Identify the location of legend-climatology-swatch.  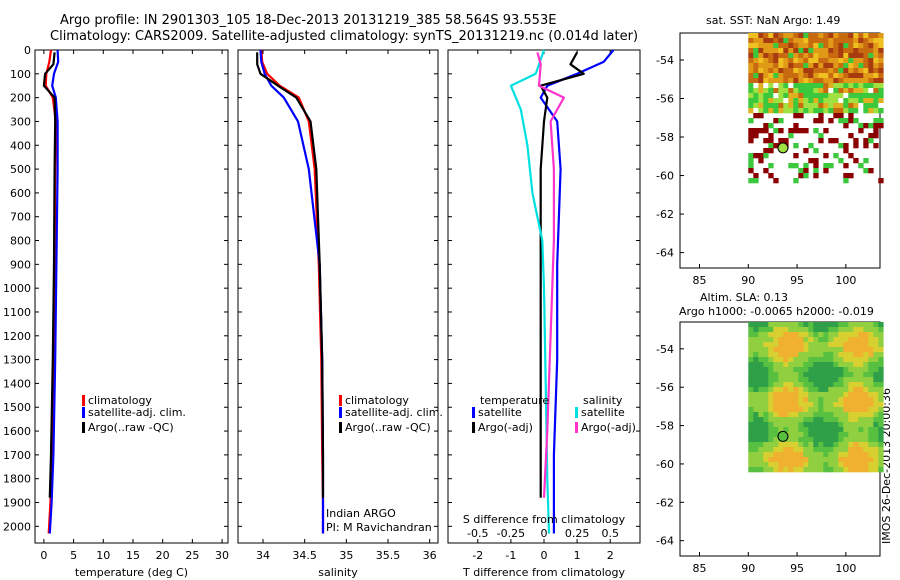
(83, 400).